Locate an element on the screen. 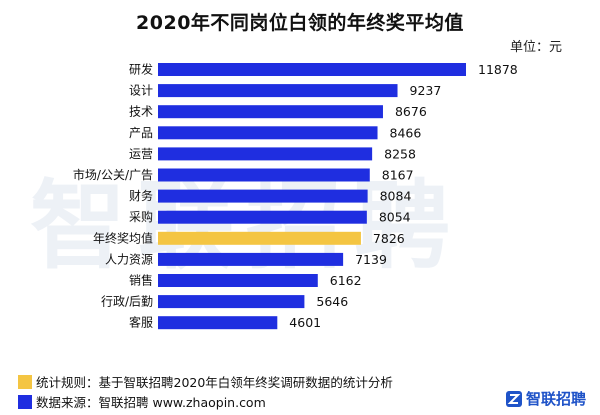  legend-rule-text: 统计规则：基于智联招聘2020年白领年终奖调研数据的统计分析 is located at coordinates (214, 382).